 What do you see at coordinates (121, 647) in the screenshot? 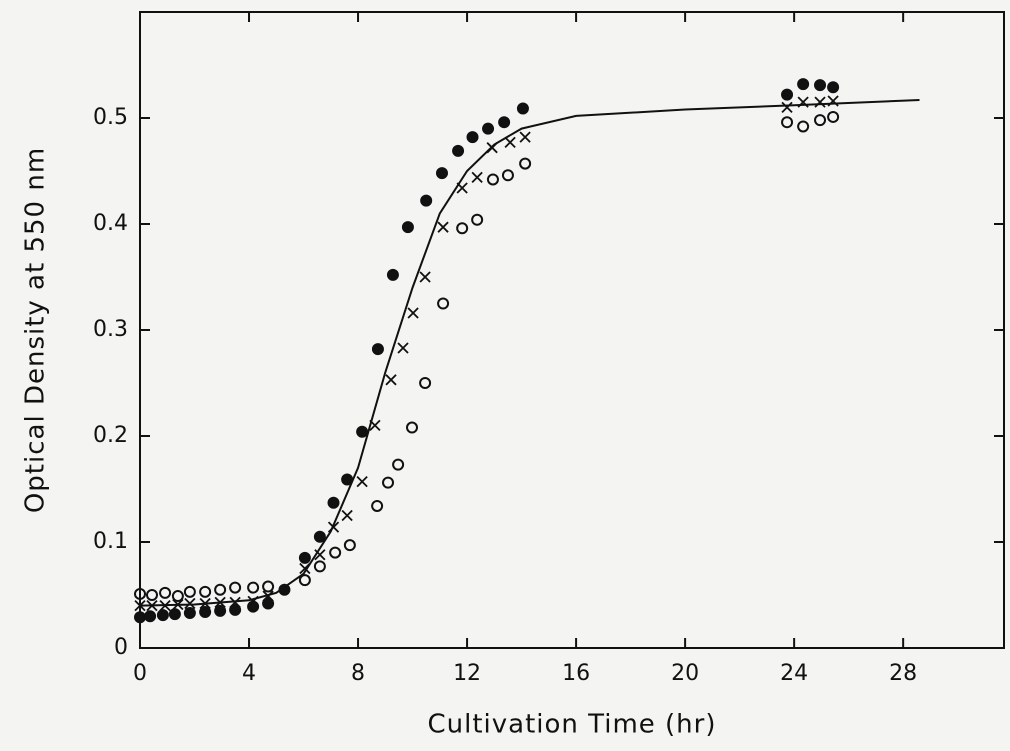
I see `y-tick-label: 0` at bounding box center [121, 647].